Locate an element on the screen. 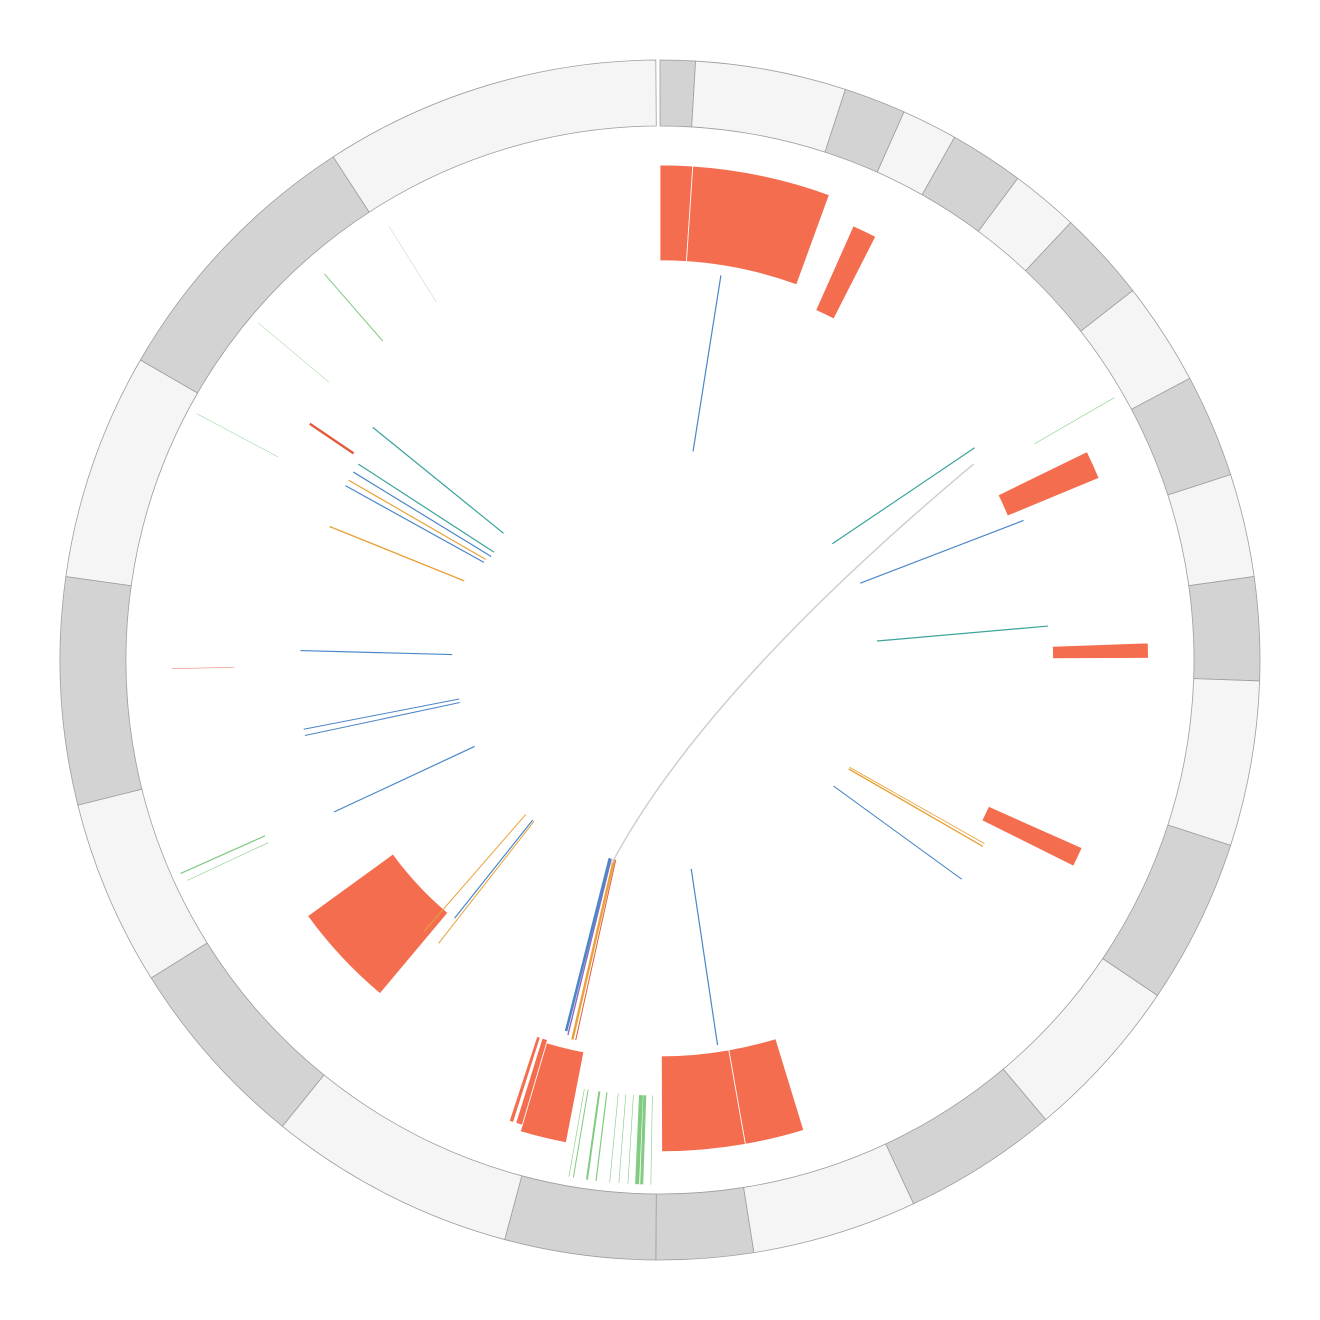 This screenshot has height=1320, width=1320. chord-link-track is located at coordinates (792, 664).